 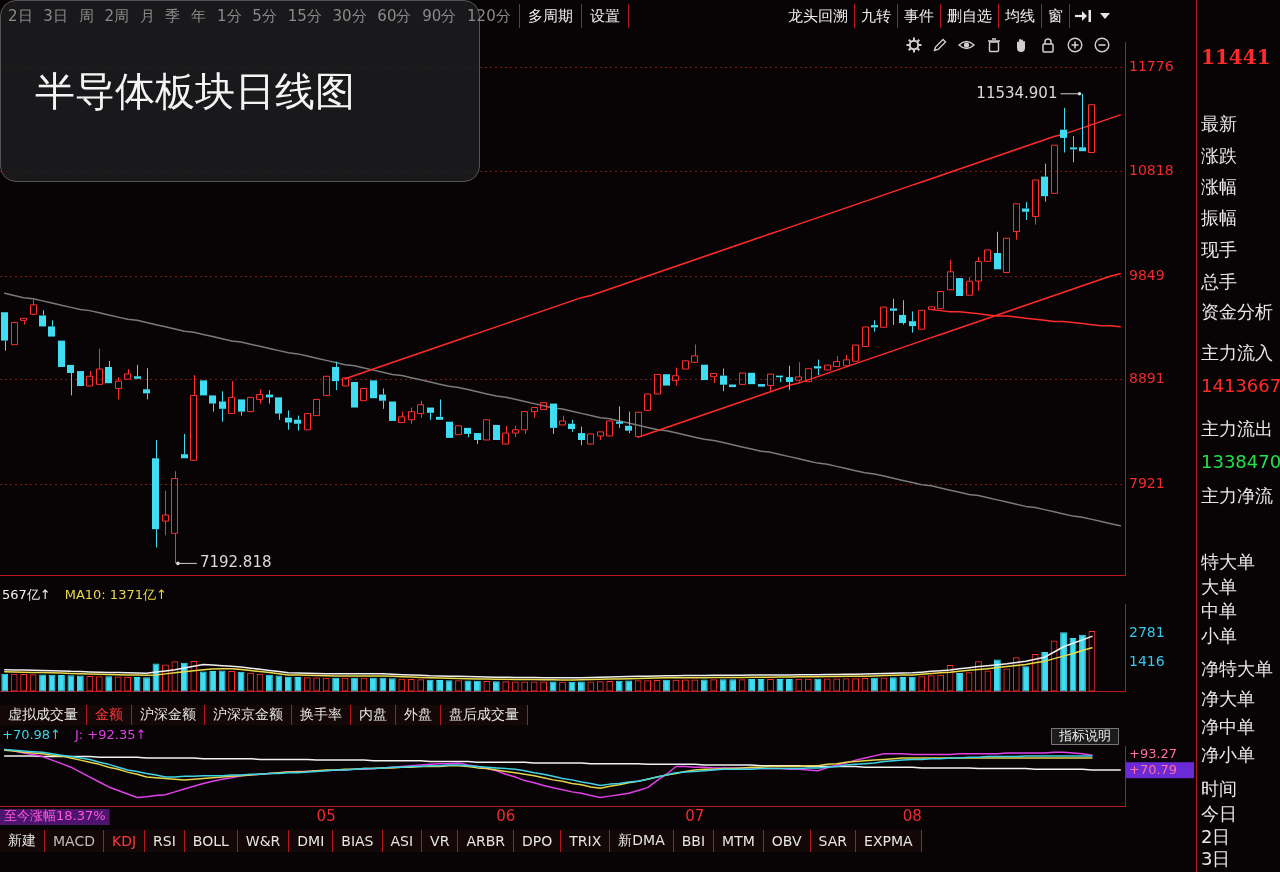 What do you see at coordinates (484, 715) in the screenshot?
I see `text: 盘后成交量` at bounding box center [484, 715].